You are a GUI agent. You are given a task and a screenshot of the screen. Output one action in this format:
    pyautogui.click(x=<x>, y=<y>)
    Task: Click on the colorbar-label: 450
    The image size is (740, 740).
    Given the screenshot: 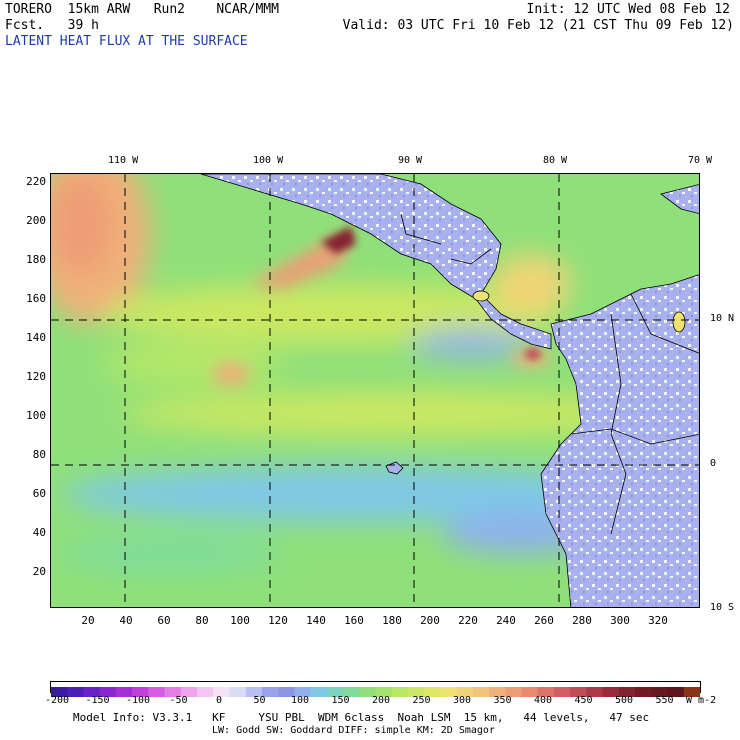 What is the action you would take?
    pyautogui.click(x=583, y=700)
    